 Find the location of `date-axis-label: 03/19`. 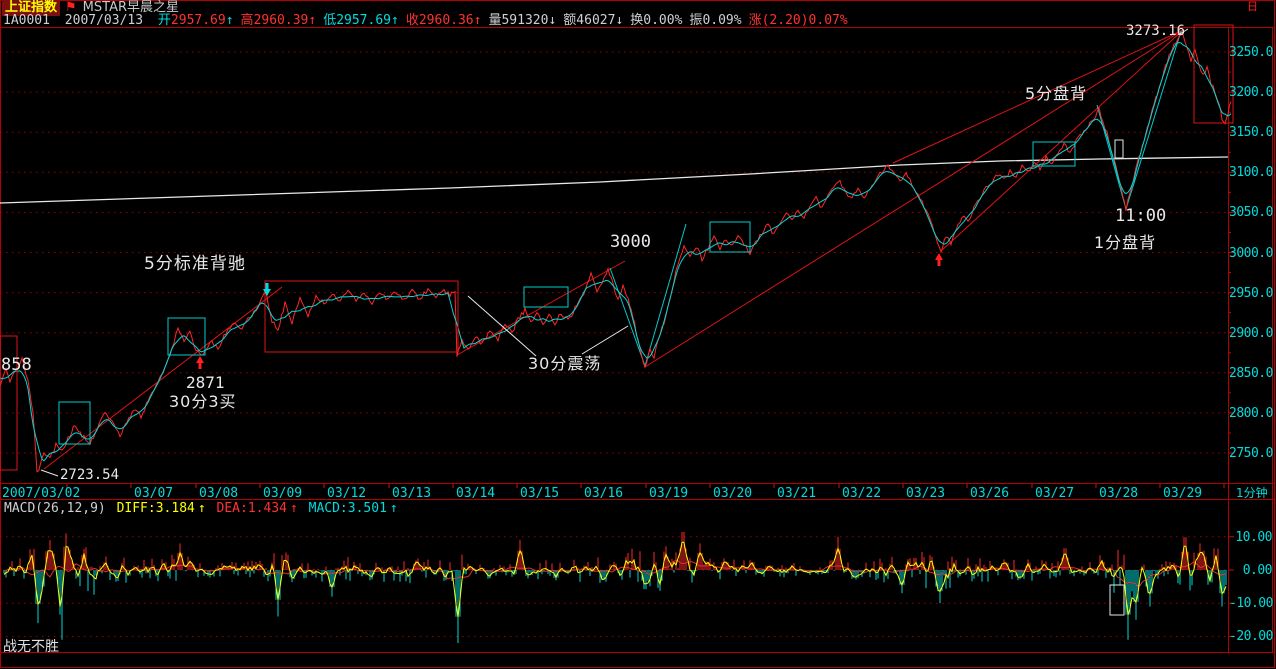

date-axis-label: 03/19 is located at coordinates (669, 493).